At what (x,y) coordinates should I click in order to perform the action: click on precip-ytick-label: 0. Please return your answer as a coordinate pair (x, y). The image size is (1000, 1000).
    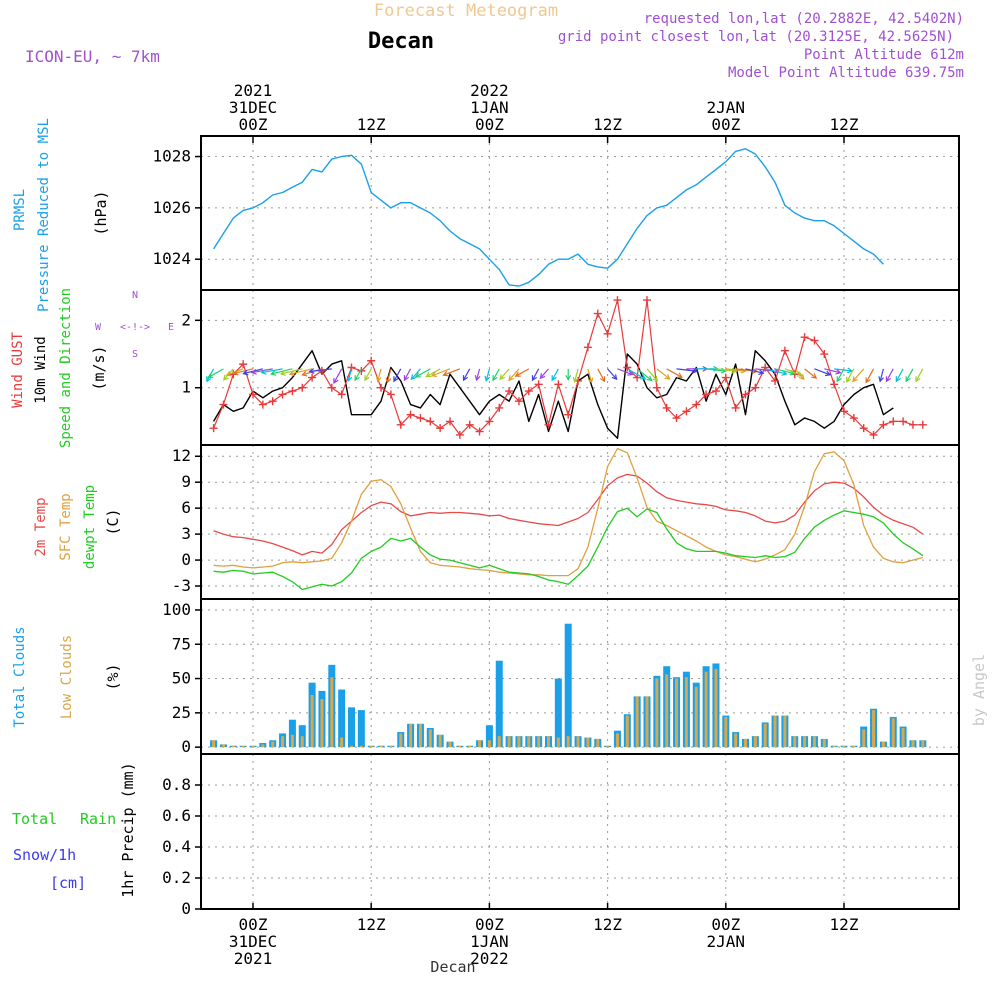
    Looking at the image, I should click on (186, 908).